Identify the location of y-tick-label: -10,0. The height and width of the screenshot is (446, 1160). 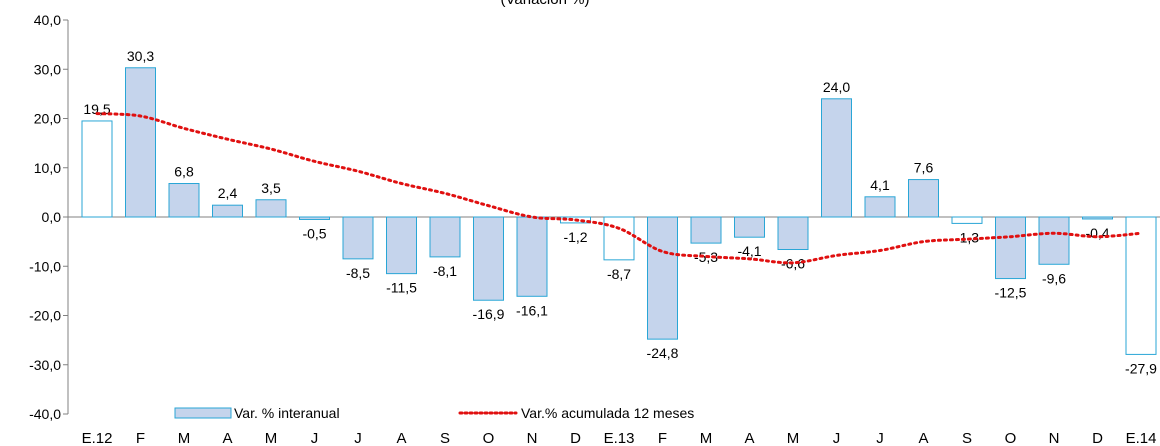
(45, 266).